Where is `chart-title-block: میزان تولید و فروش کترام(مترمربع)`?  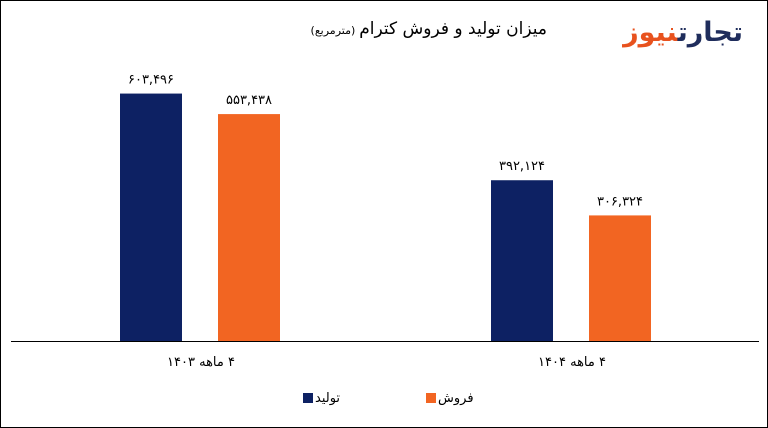
chart-title-block: میزان تولید و فروش کترام(مترمربع) is located at coordinates (429, 29).